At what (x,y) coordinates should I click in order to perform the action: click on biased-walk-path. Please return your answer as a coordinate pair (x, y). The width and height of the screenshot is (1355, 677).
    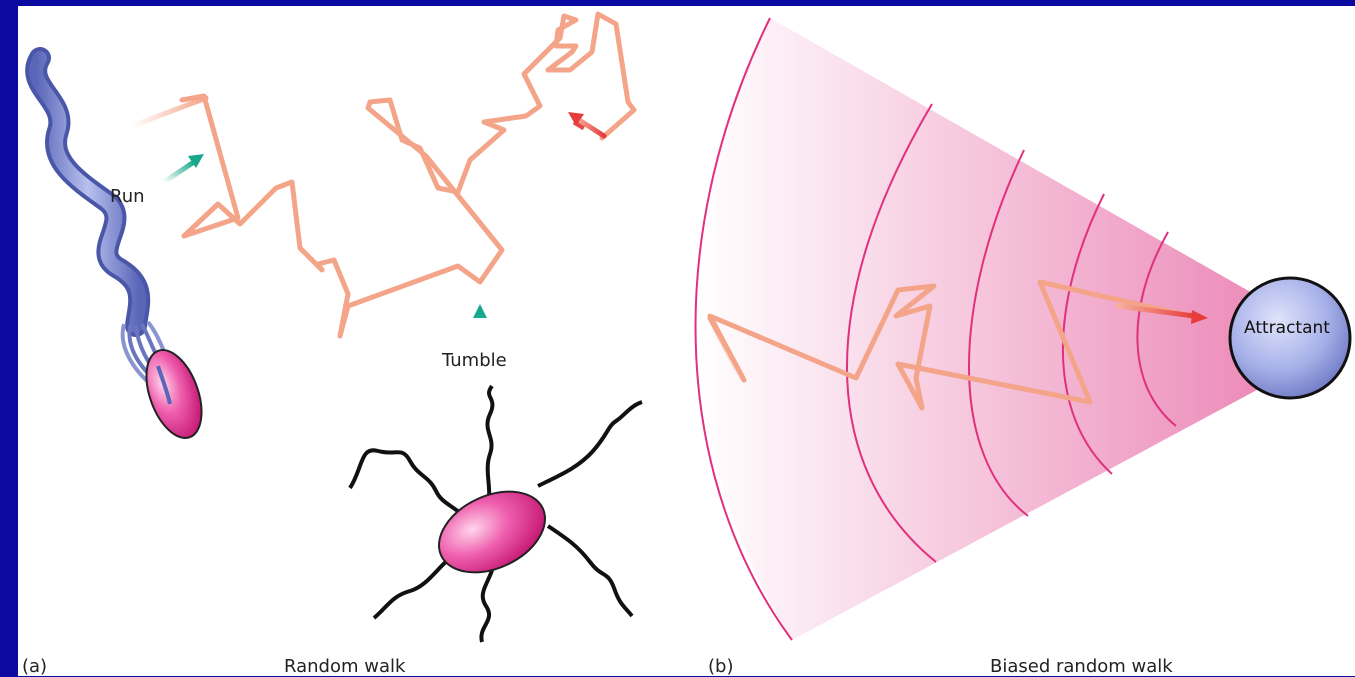
    Looking at the image, I should click on (954, 345).